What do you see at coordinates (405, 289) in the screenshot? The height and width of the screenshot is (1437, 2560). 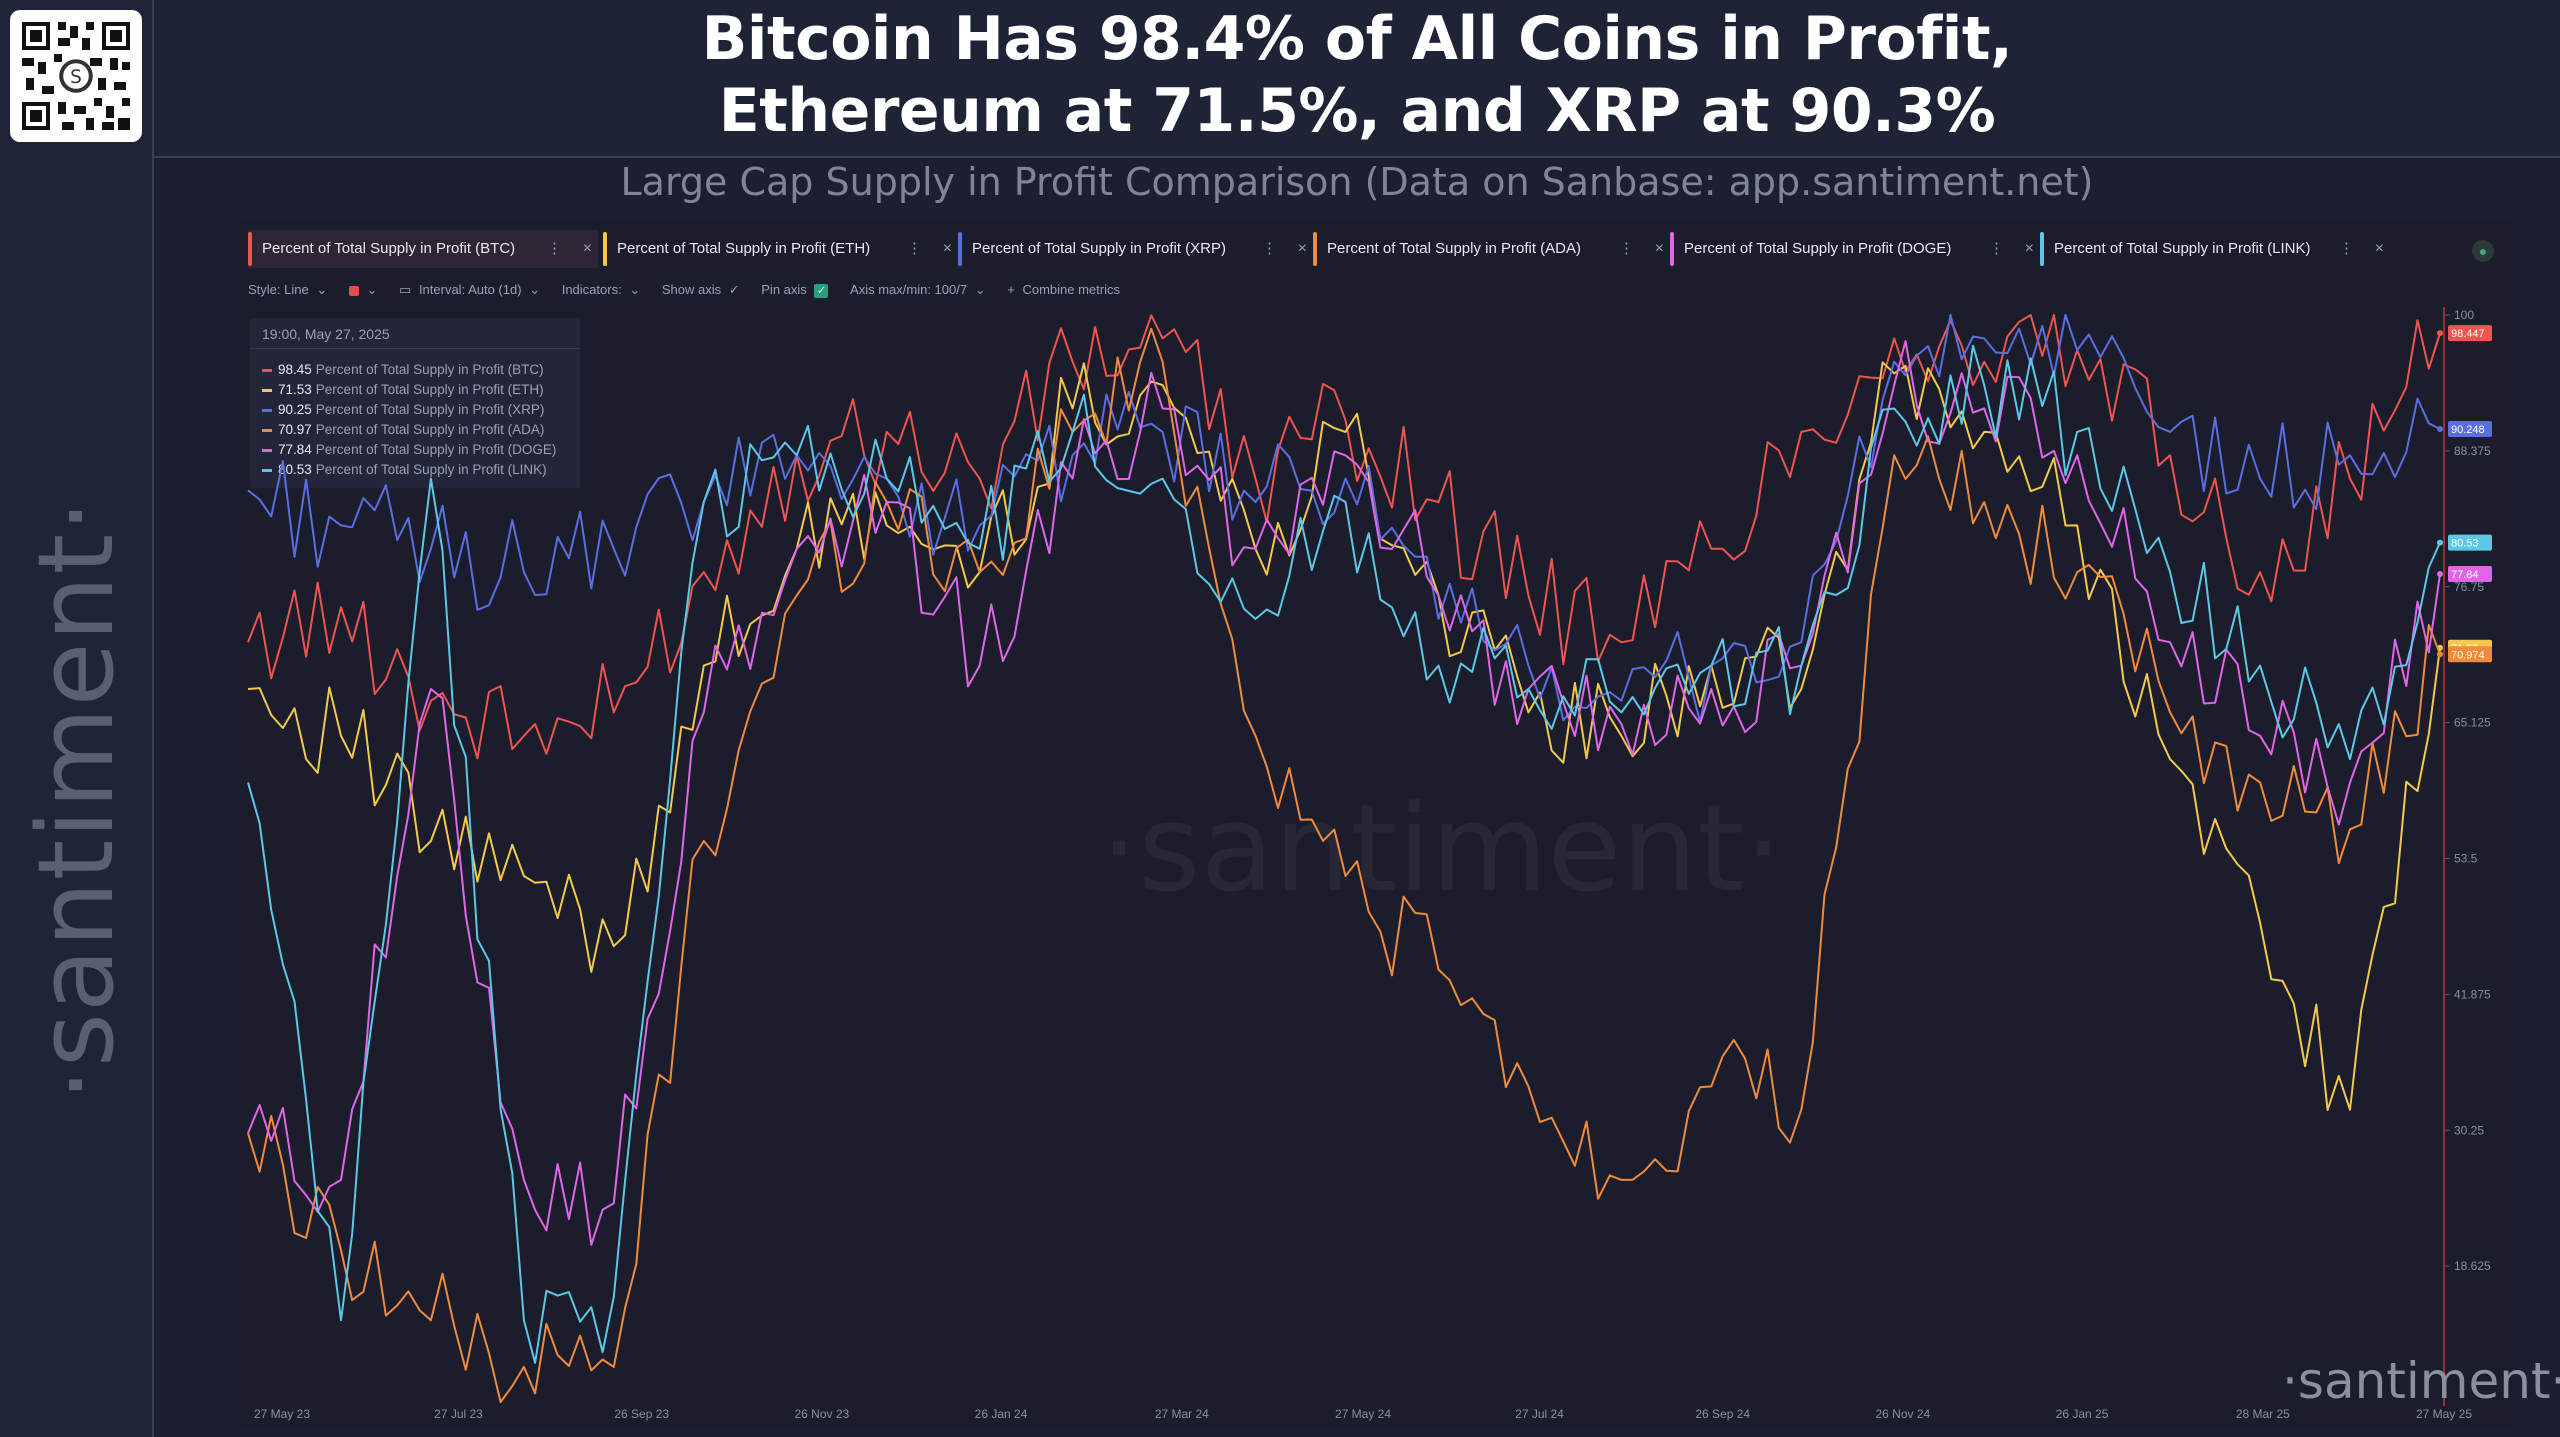 I see `calendar-icon: ▭` at bounding box center [405, 289].